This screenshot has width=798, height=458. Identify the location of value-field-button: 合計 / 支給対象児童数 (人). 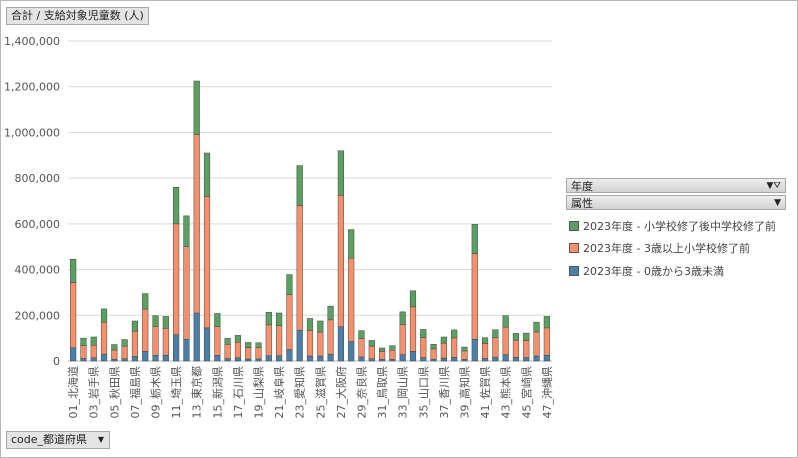
(77, 16).